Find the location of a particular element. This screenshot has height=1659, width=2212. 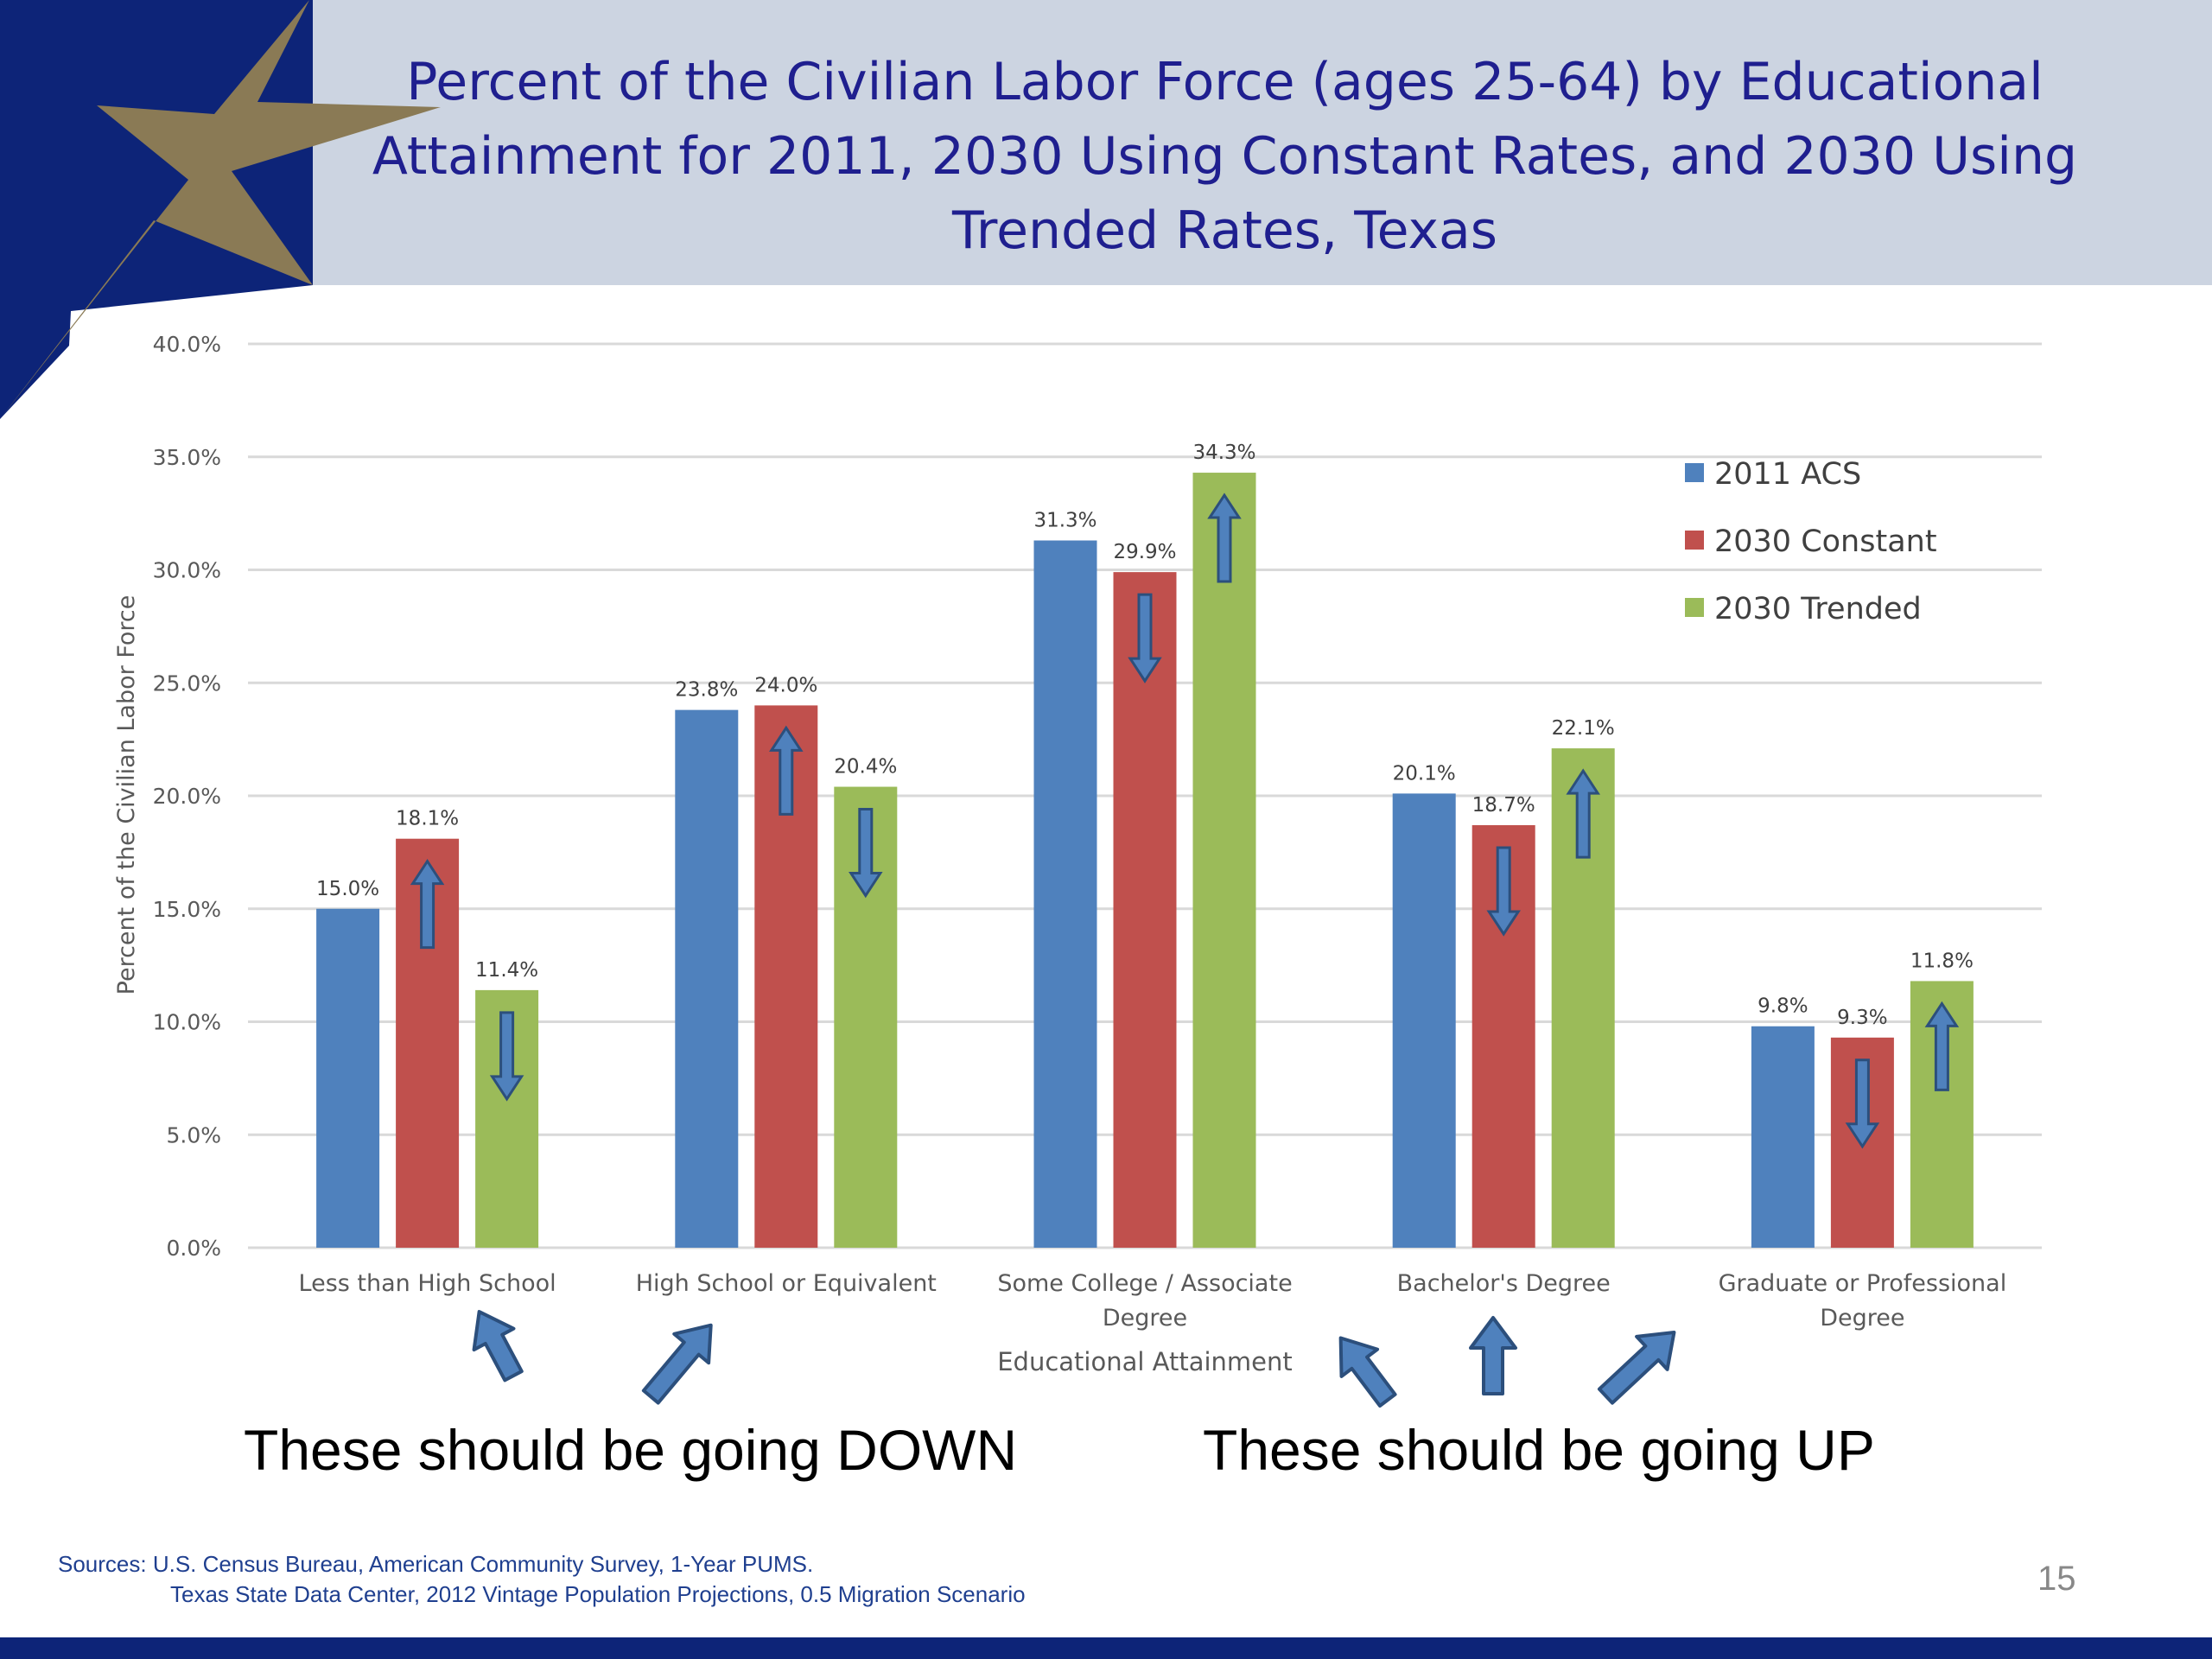

y-tick-label: 15.0% is located at coordinates (187, 909).